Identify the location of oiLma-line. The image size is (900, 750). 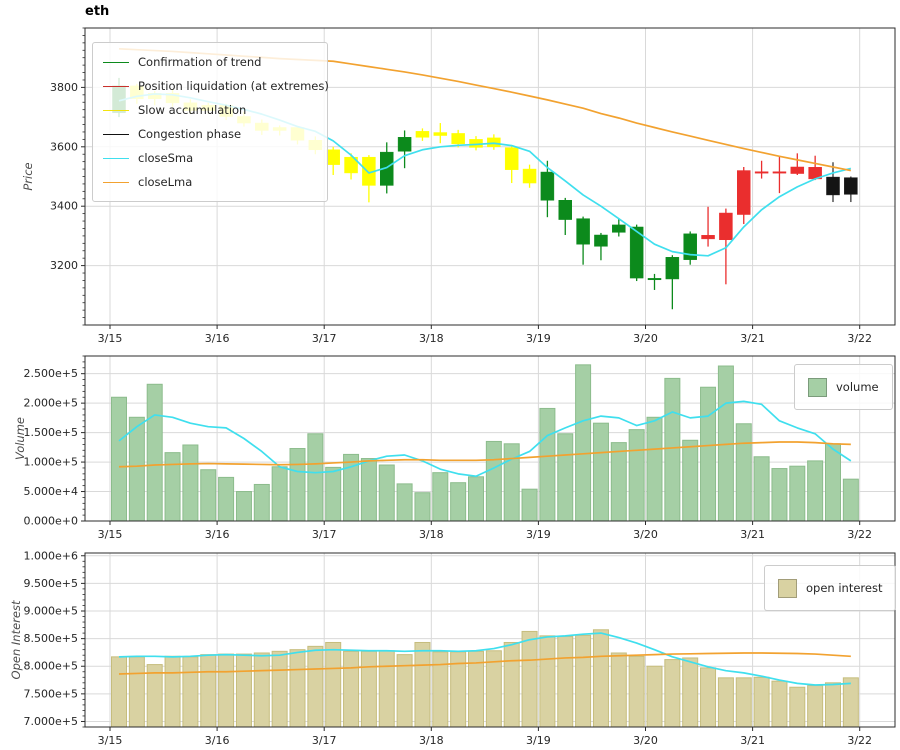
(484, 663).